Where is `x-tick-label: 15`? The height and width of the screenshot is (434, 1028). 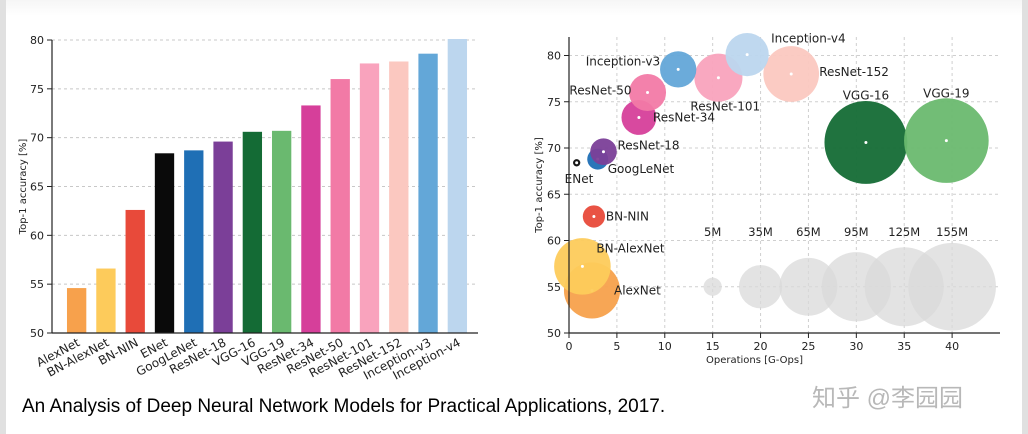
x-tick-label: 15 is located at coordinates (713, 346).